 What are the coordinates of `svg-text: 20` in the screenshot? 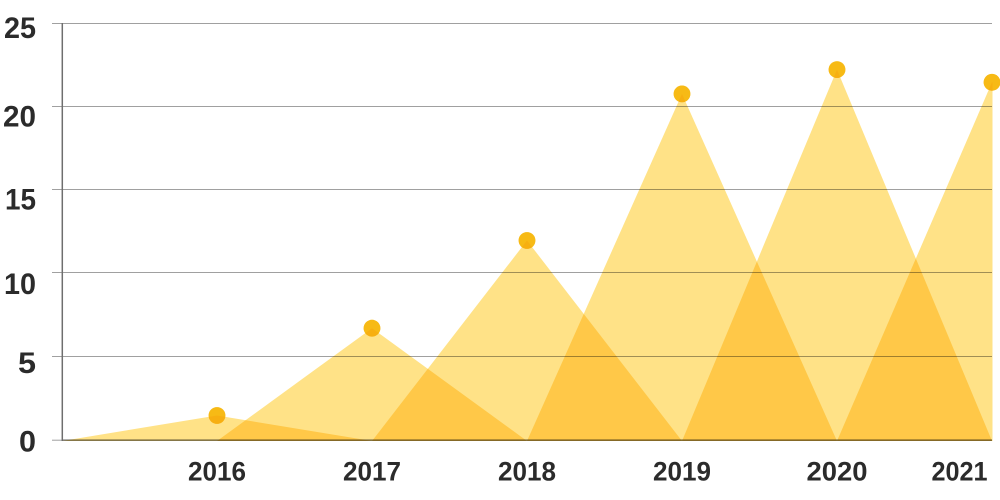 It's located at (19, 117).